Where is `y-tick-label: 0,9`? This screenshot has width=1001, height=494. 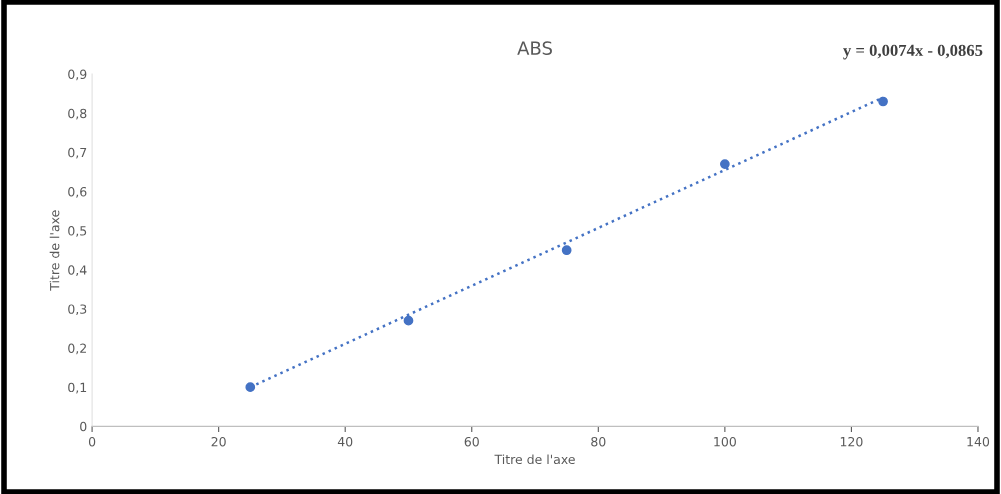
y-tick-label: 0,9 is located at coordinates (77, 75).